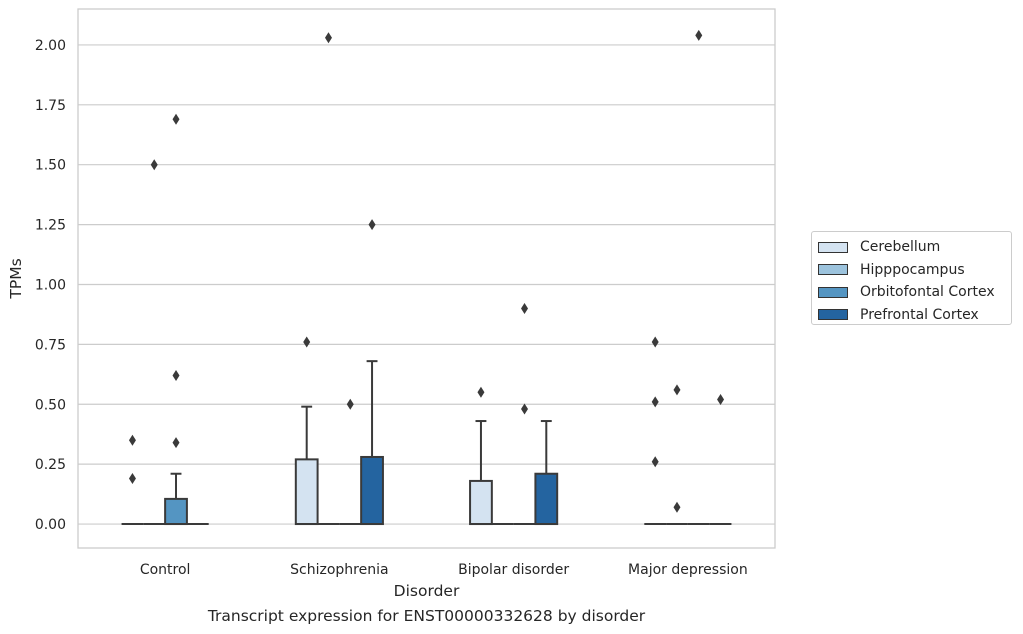  Describe the element at coordinates (16, 278) in the screenshot. I see `y-axis-label: TPMs` at that location.